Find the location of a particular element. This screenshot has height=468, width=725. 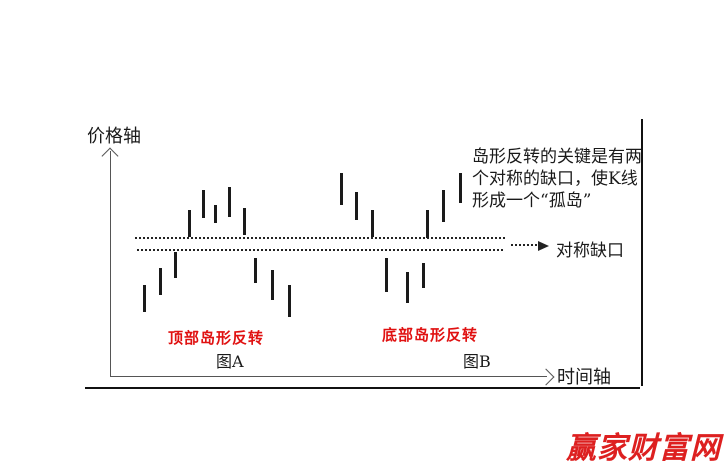

time-axis-line is located at coordinates (328, 376).